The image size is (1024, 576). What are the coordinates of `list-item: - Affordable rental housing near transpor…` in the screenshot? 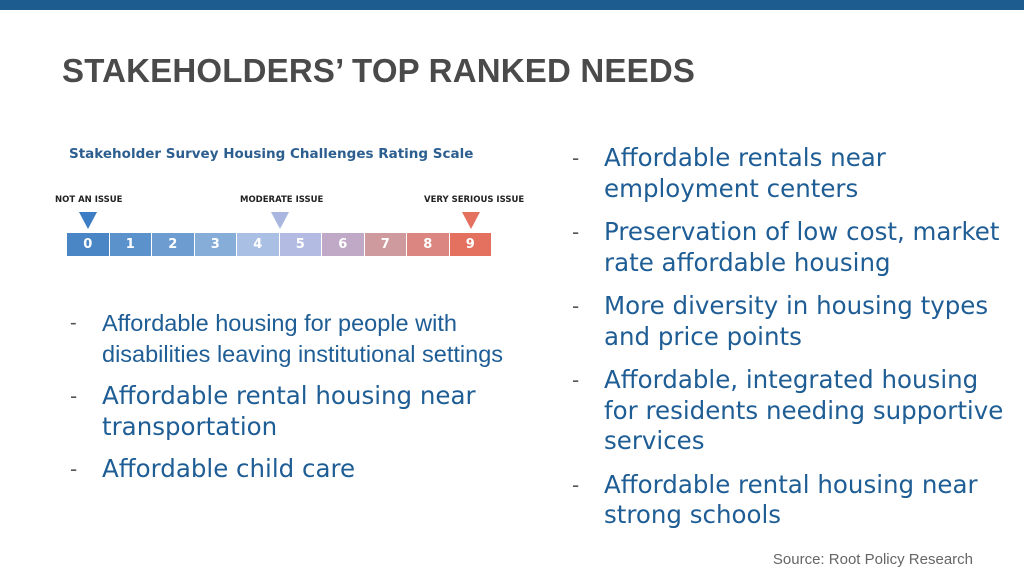 It's located at (290, 411).